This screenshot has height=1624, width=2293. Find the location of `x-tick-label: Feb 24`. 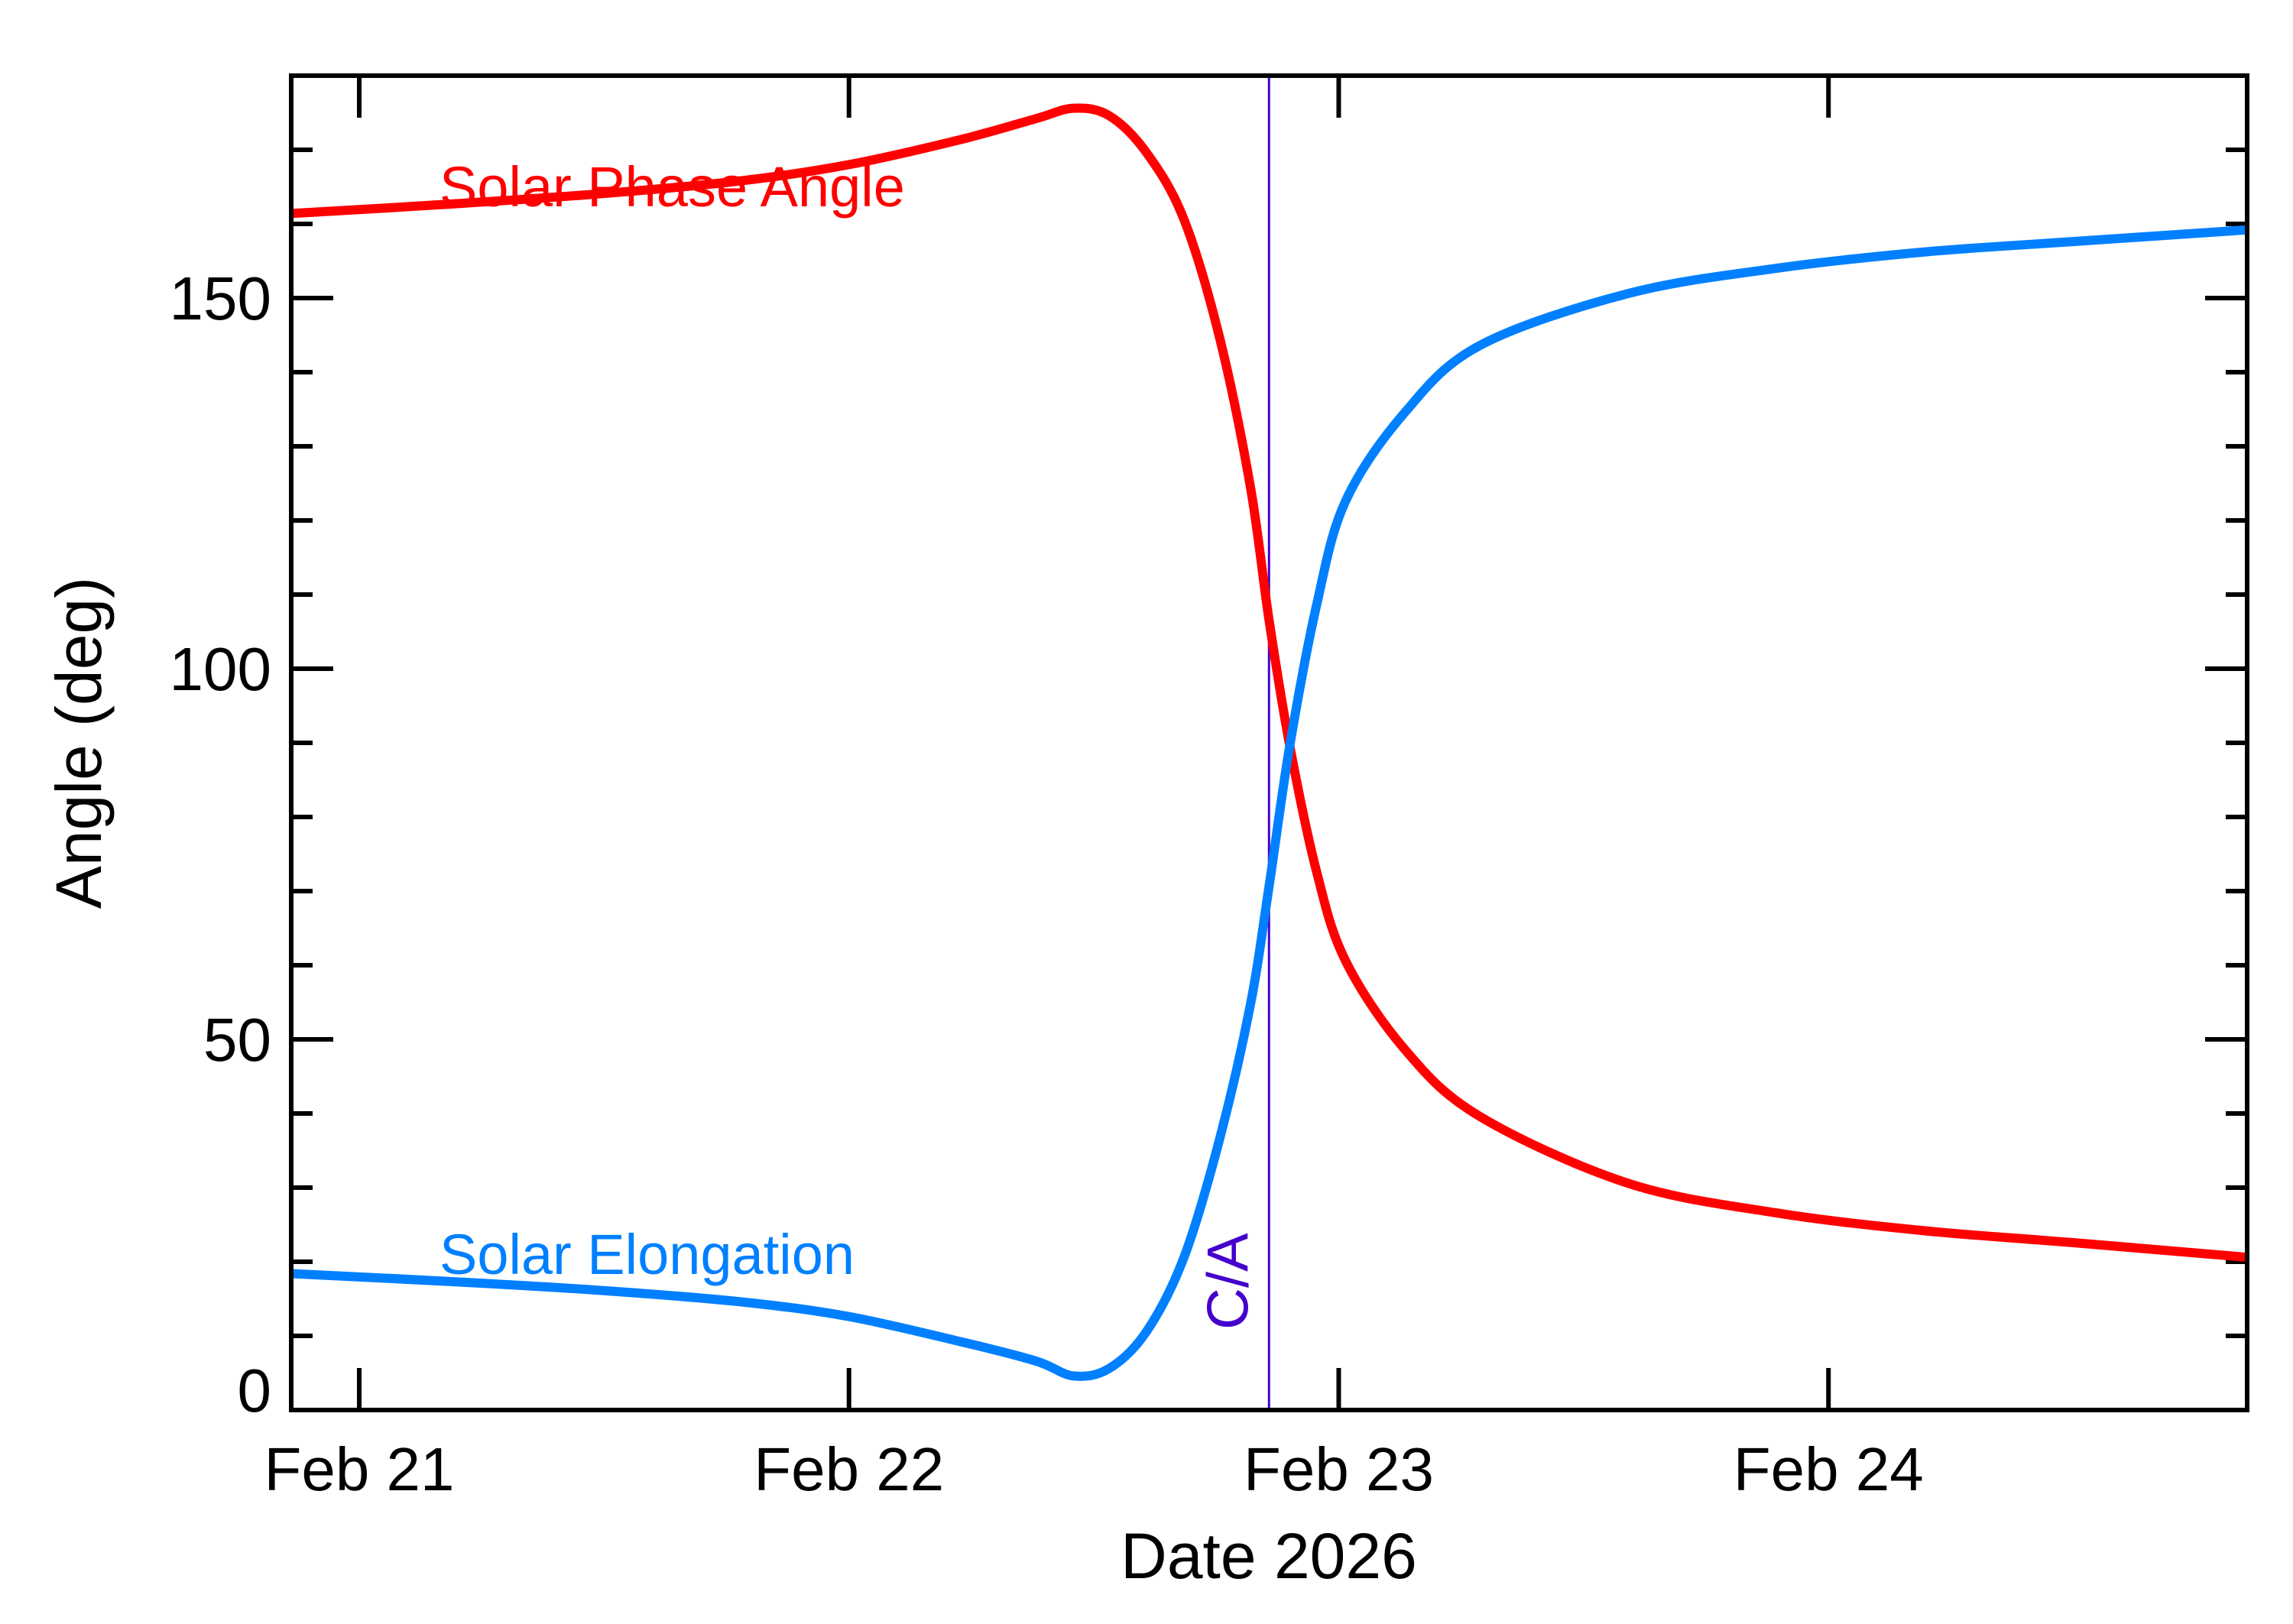

x-tick-label: Feb 24 is located at coordinates (1829, 1469).